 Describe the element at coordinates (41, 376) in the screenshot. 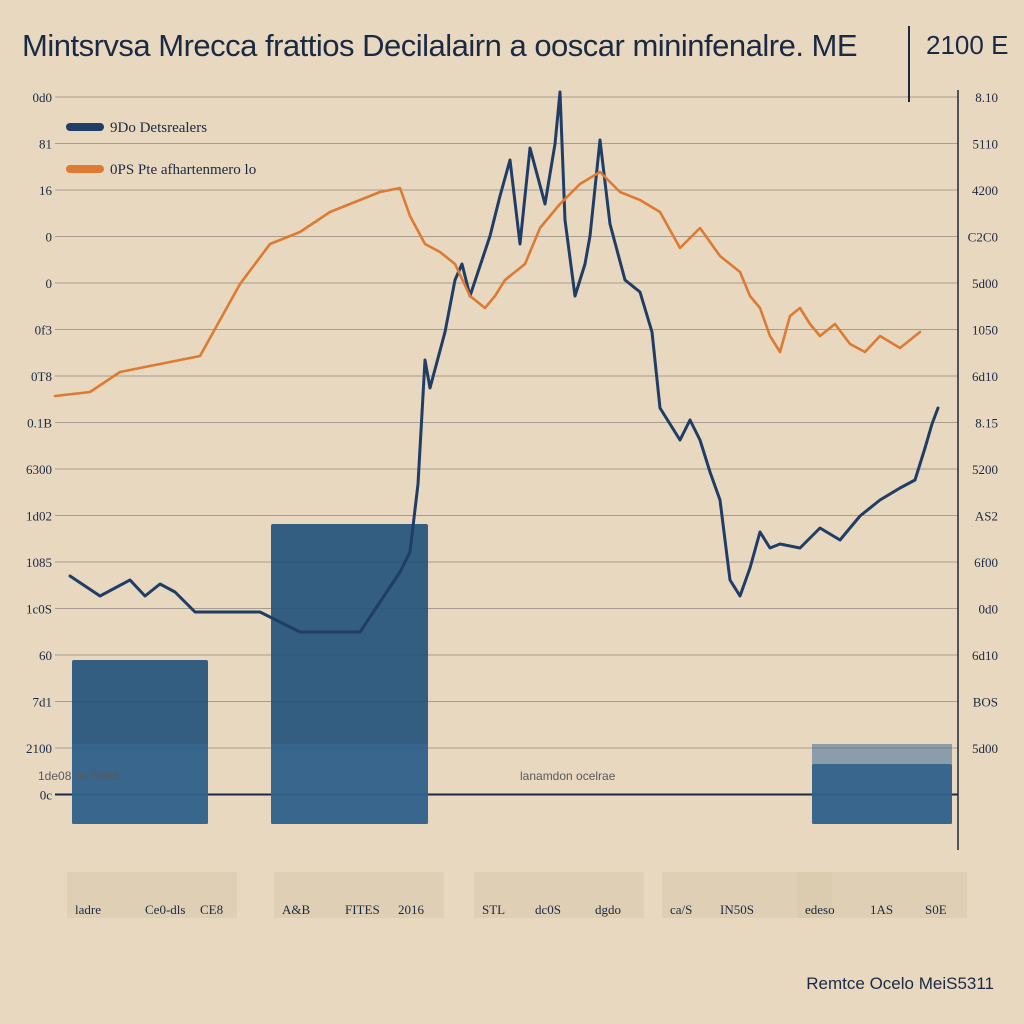

I see `left-tick-label: 0T8` at that location.